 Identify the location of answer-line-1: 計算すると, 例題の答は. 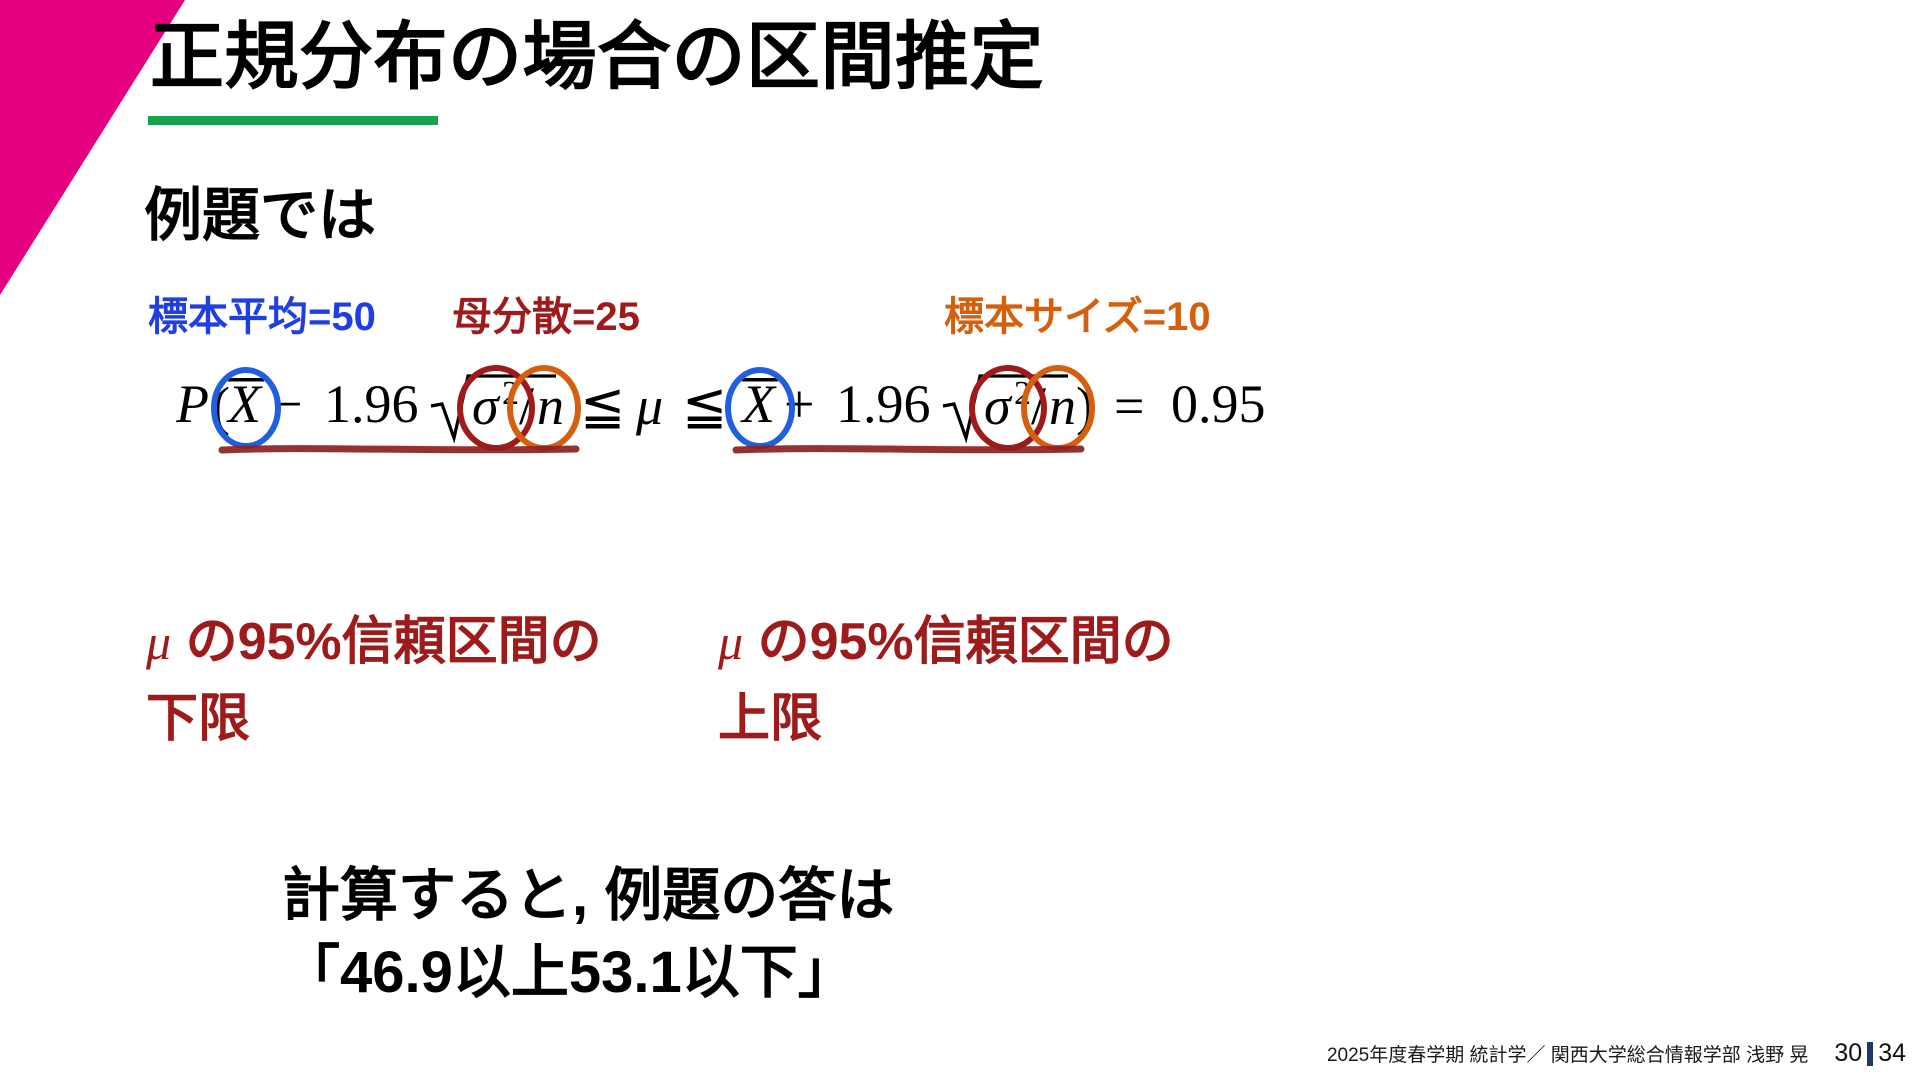
(588, 895).